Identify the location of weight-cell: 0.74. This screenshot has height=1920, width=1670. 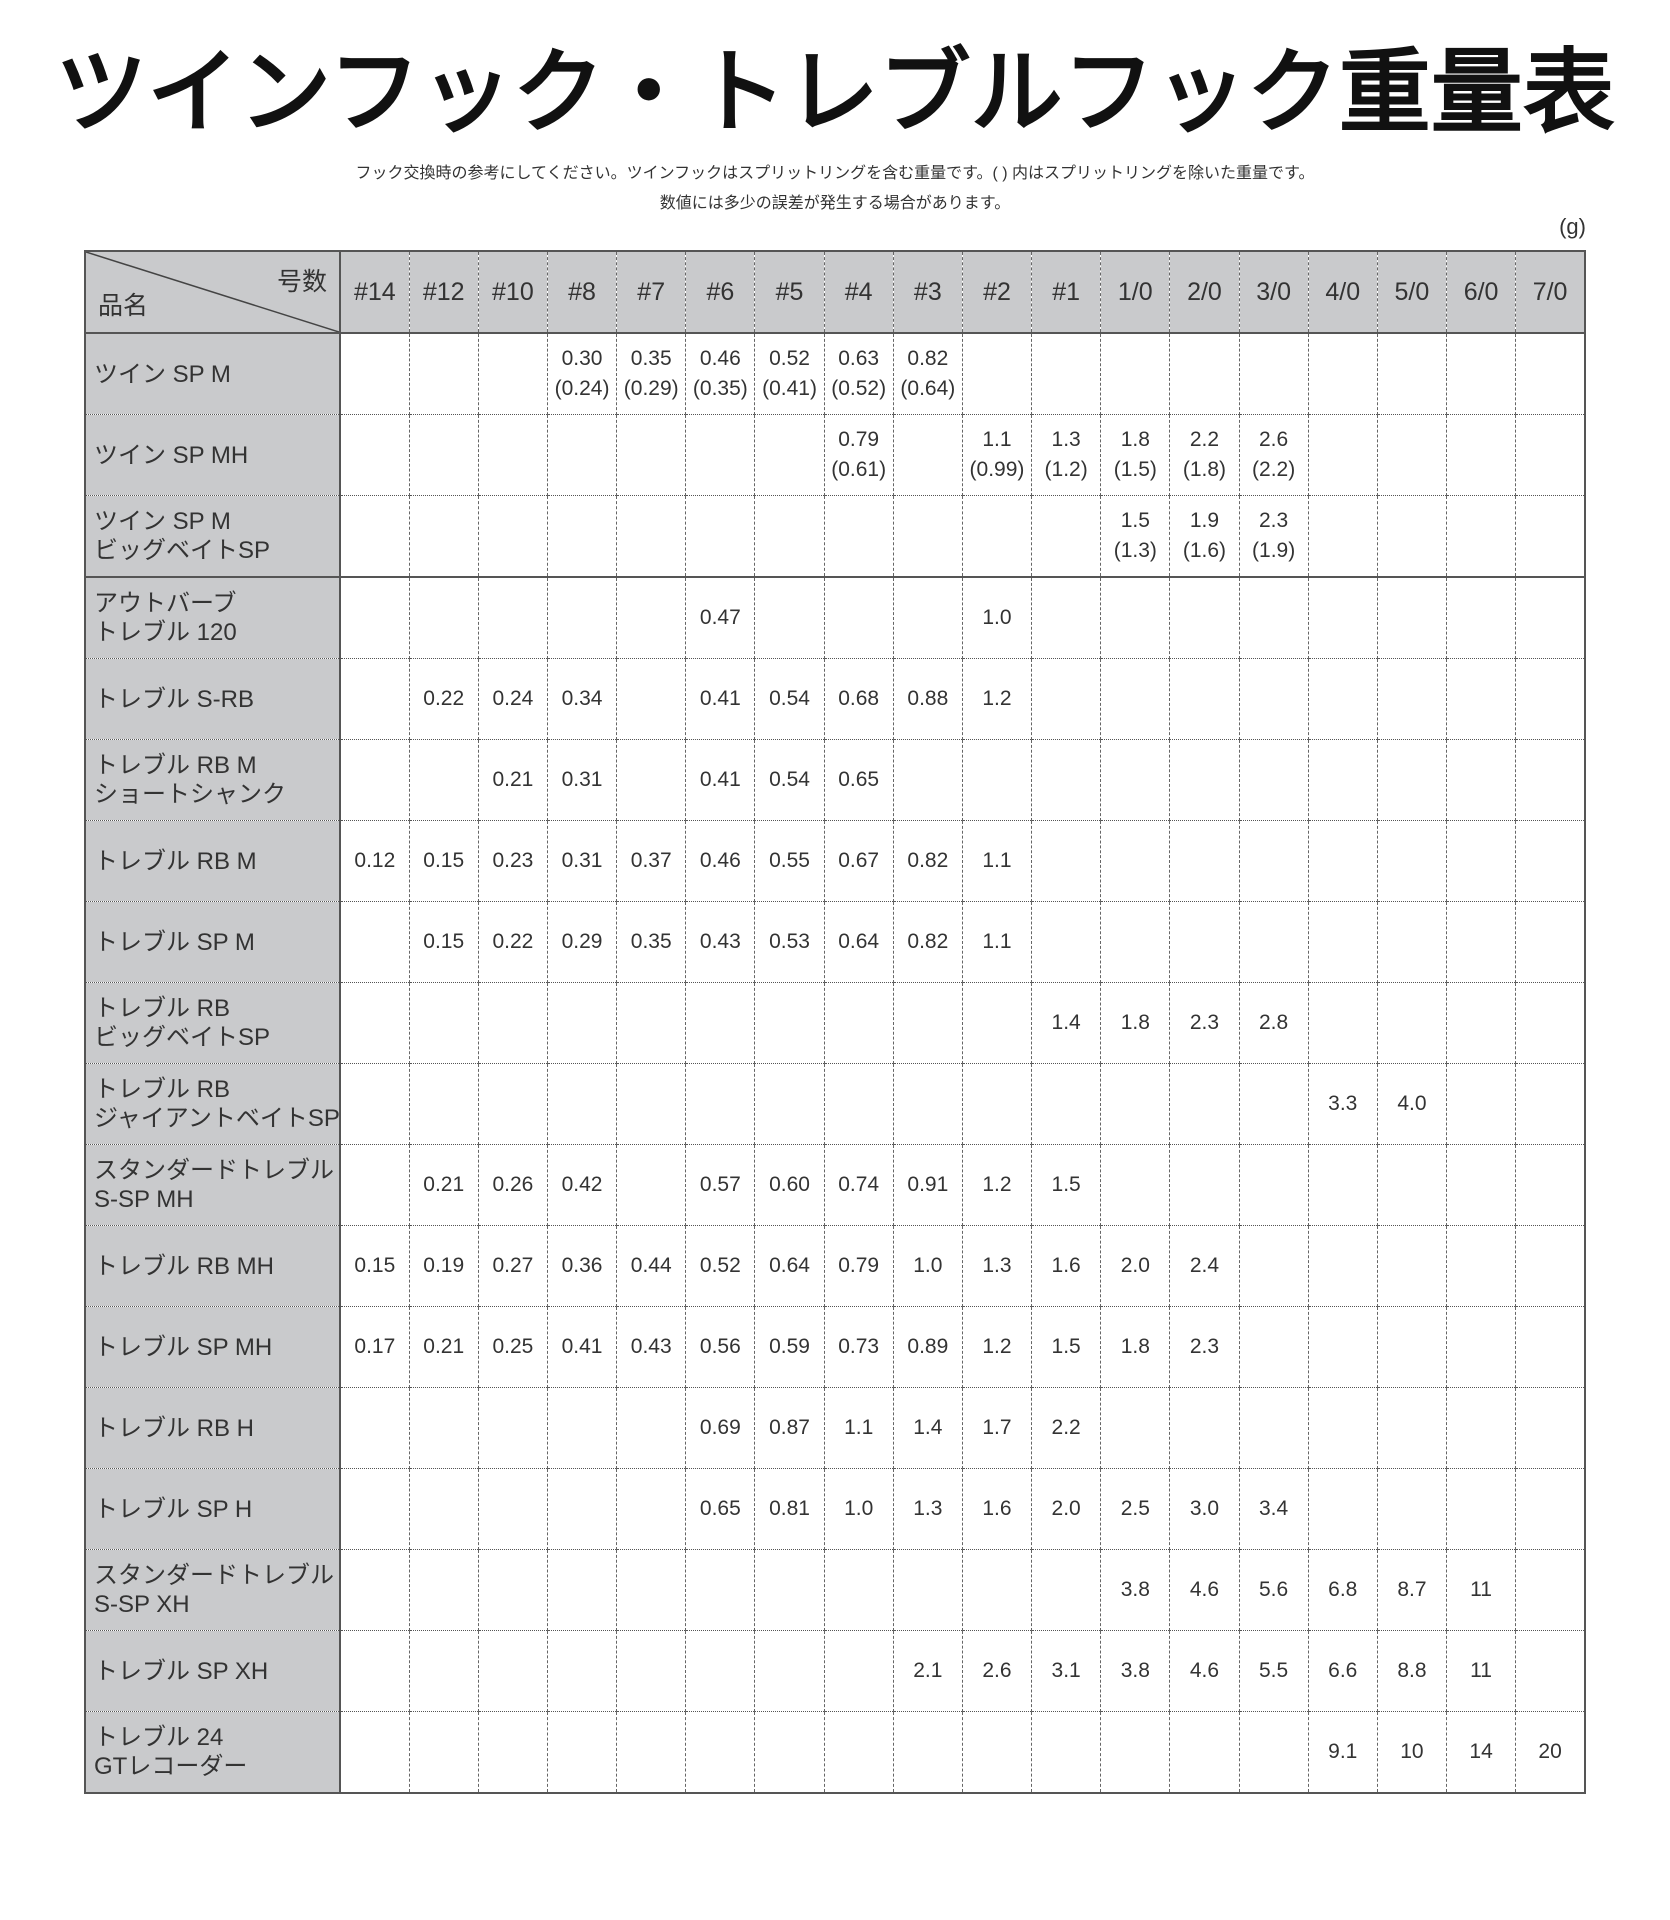
(858, 1185).